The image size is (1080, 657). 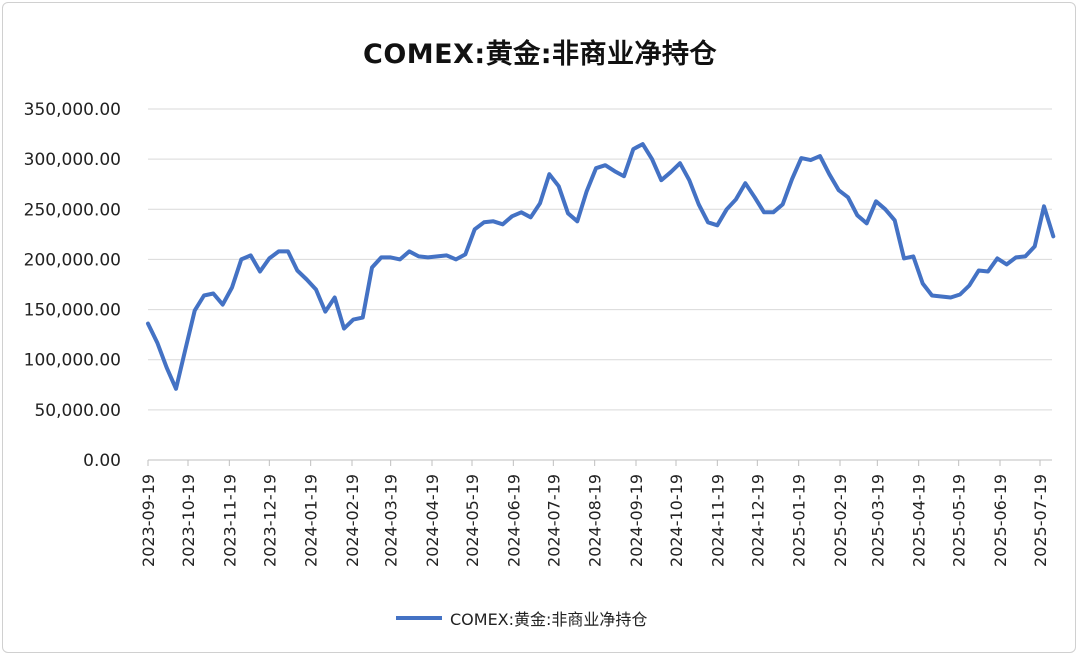 I want to click on y-tick-label: 350,000.00, so click(x=72, y=110).